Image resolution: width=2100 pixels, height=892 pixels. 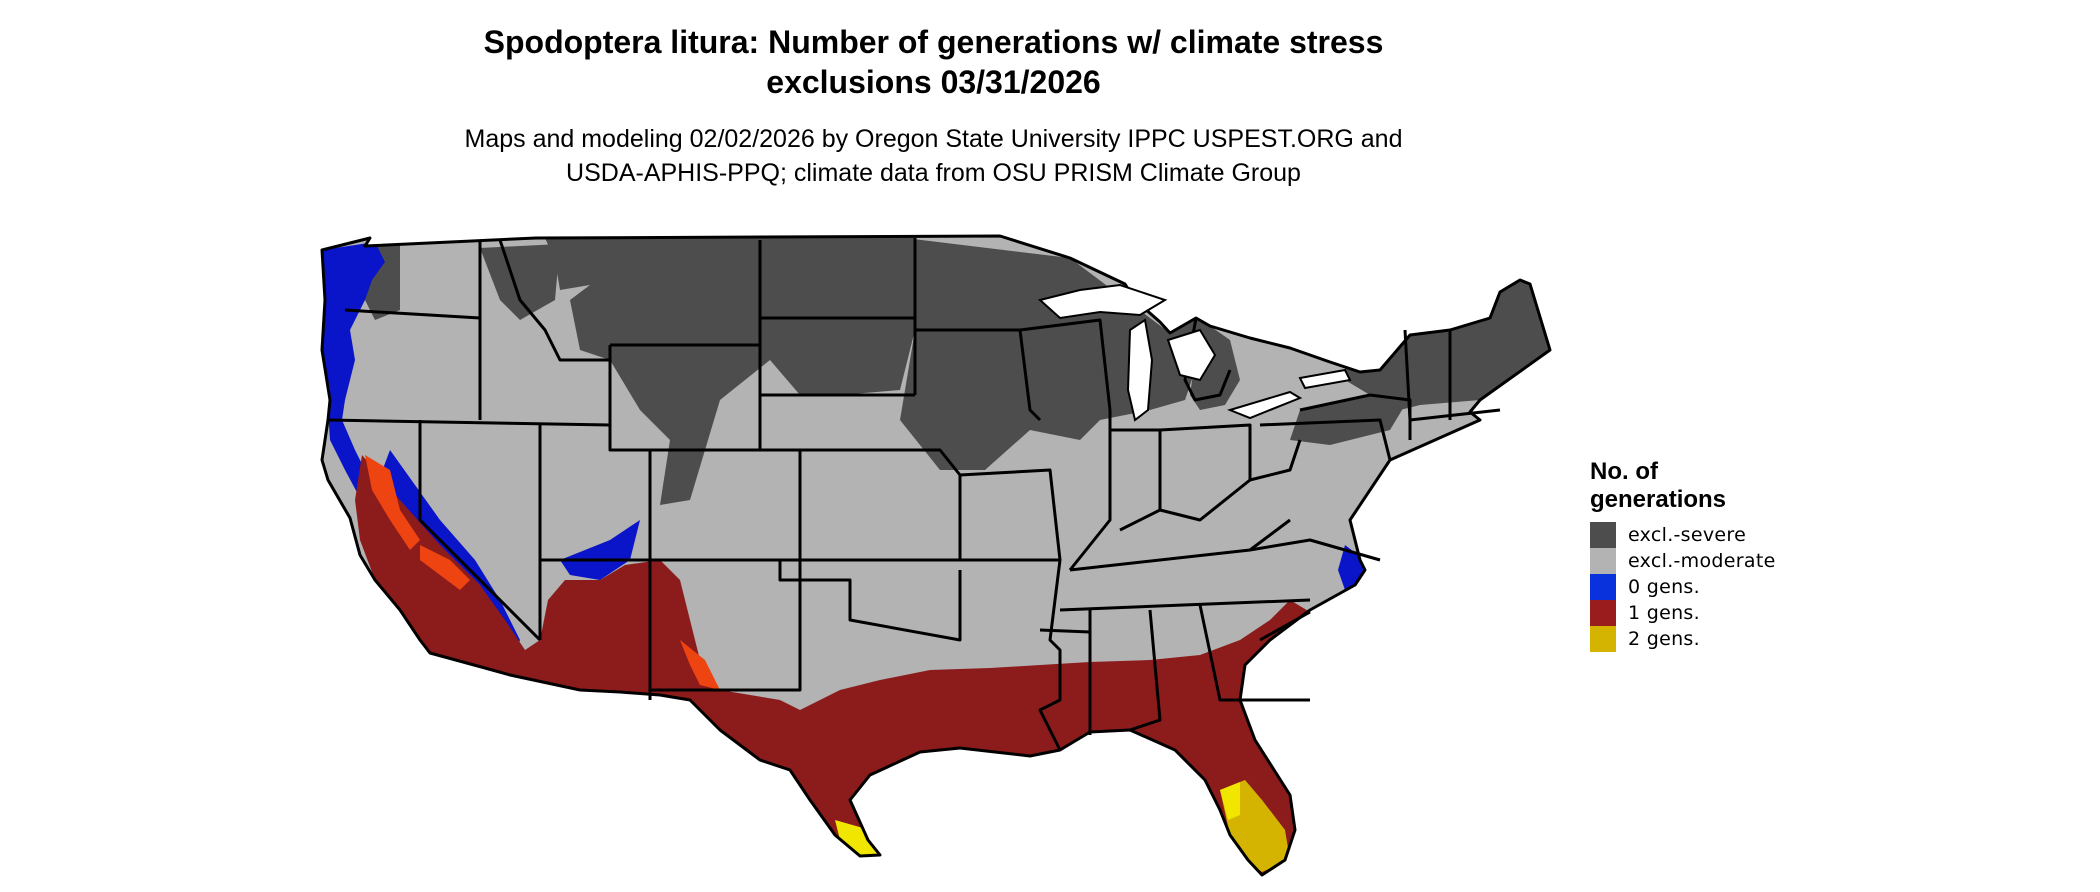 What do you see at coordinates (1603, 561) in the screenshot?
I see `legend-swatch-excl-moderate` at bounding box center [1603, 561].